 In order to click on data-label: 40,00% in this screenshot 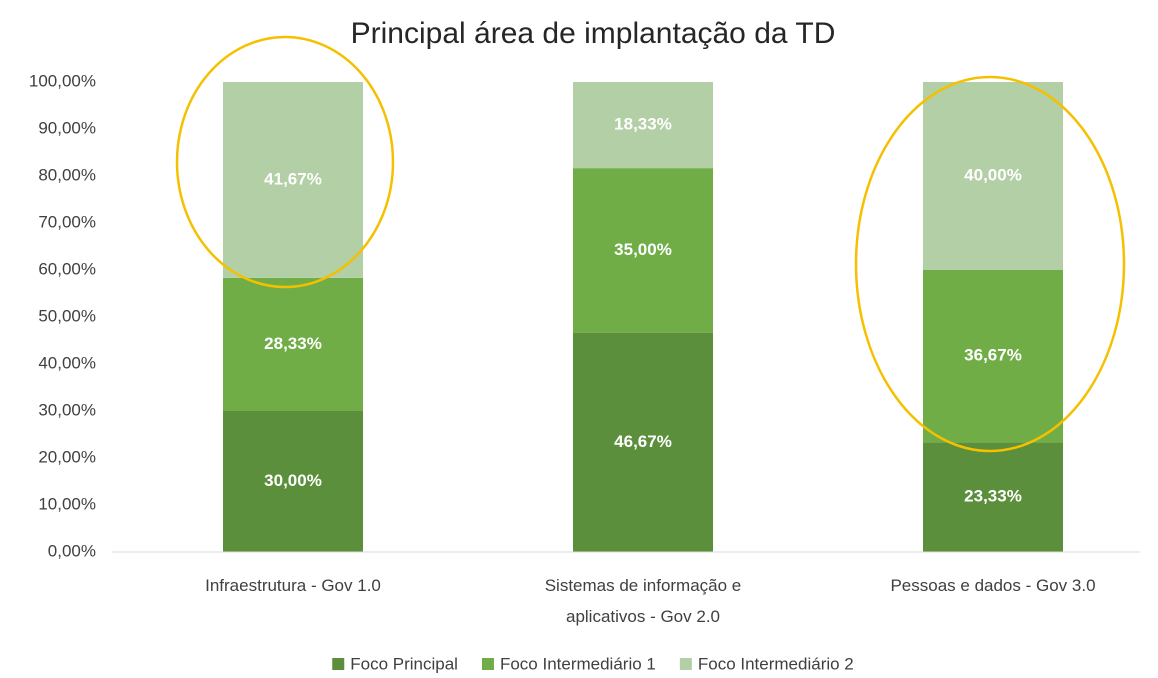, I will do `click(993, 174)`.